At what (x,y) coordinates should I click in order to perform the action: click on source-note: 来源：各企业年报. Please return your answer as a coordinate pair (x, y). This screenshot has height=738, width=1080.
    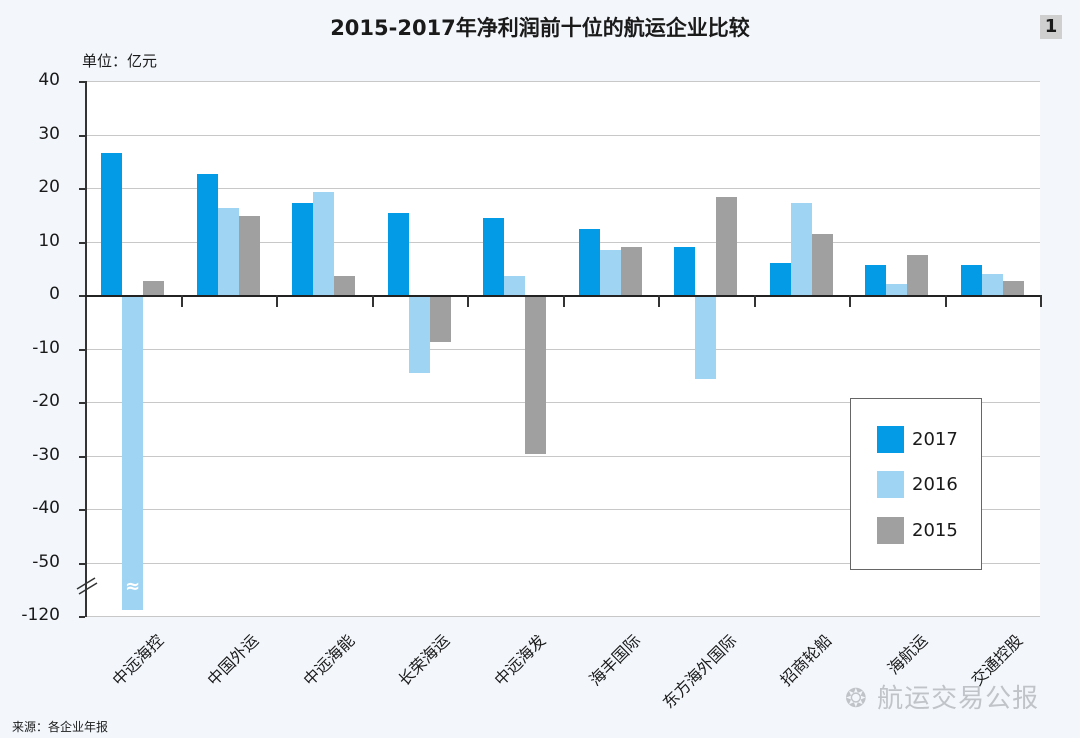
    Looking at the image, I should click on (60, 727).